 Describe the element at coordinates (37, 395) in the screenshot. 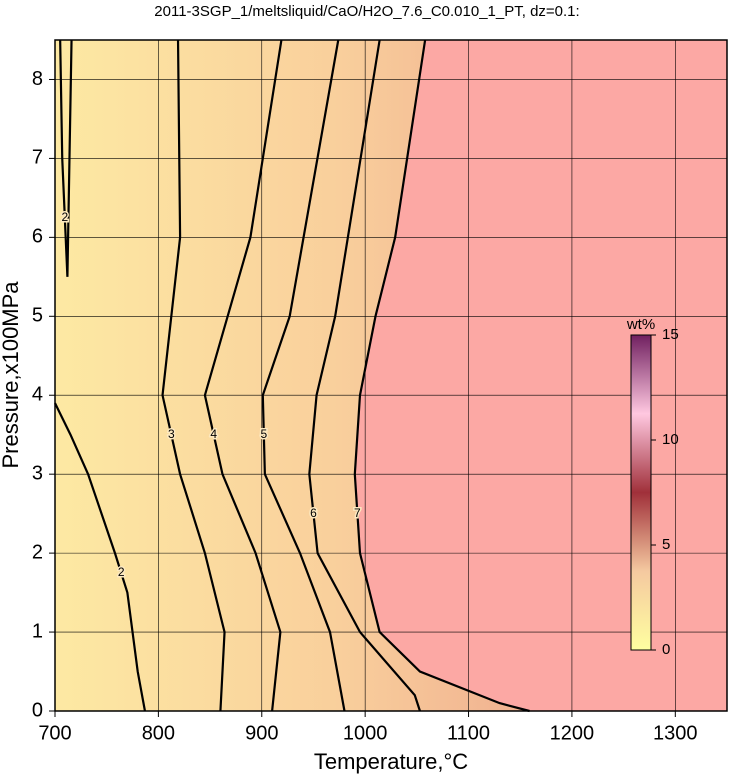

I see `y-tick-label: 4` at that location.